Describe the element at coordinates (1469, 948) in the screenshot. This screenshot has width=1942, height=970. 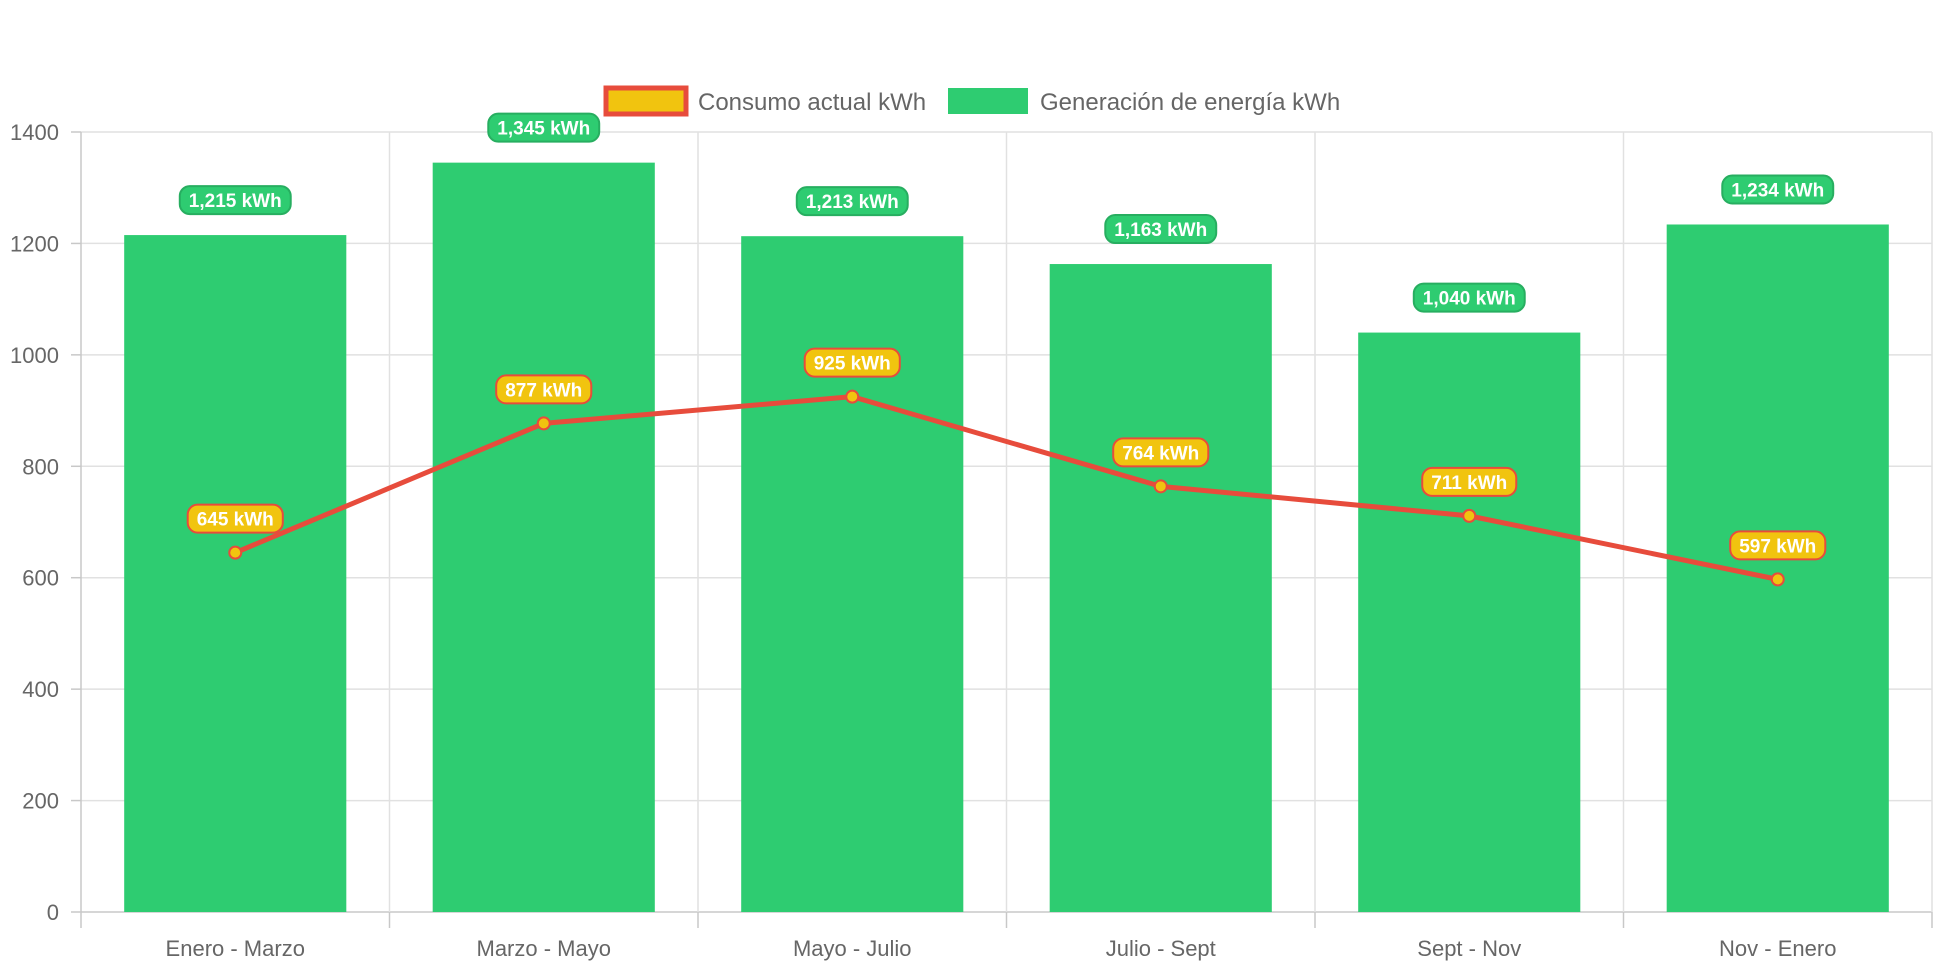
I see `x-tick-label: Sept - Nov` at that location.